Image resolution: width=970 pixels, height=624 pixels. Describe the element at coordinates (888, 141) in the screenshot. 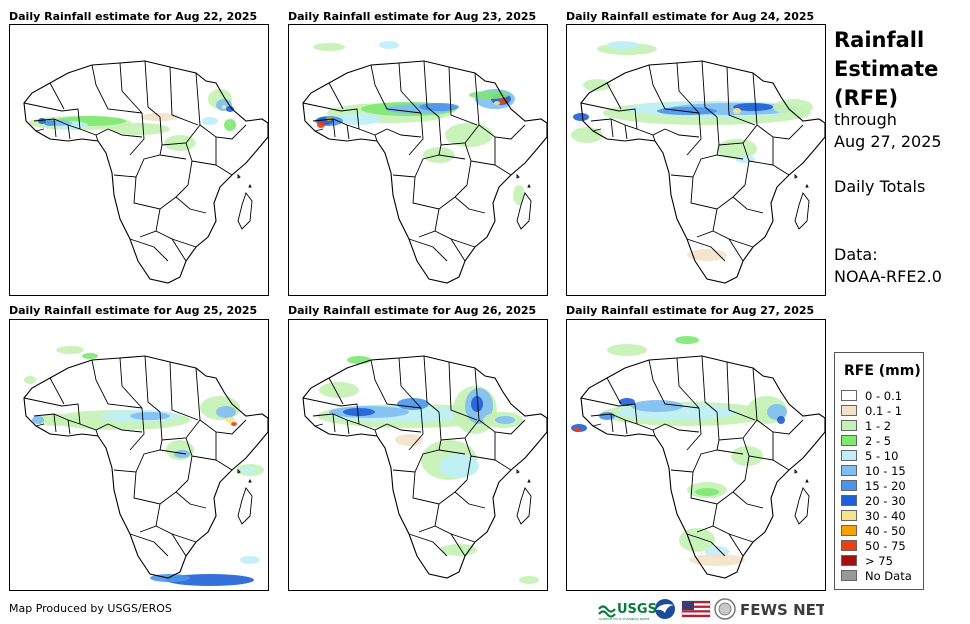

I see `through-date: Aug 27, 2025` at that location.